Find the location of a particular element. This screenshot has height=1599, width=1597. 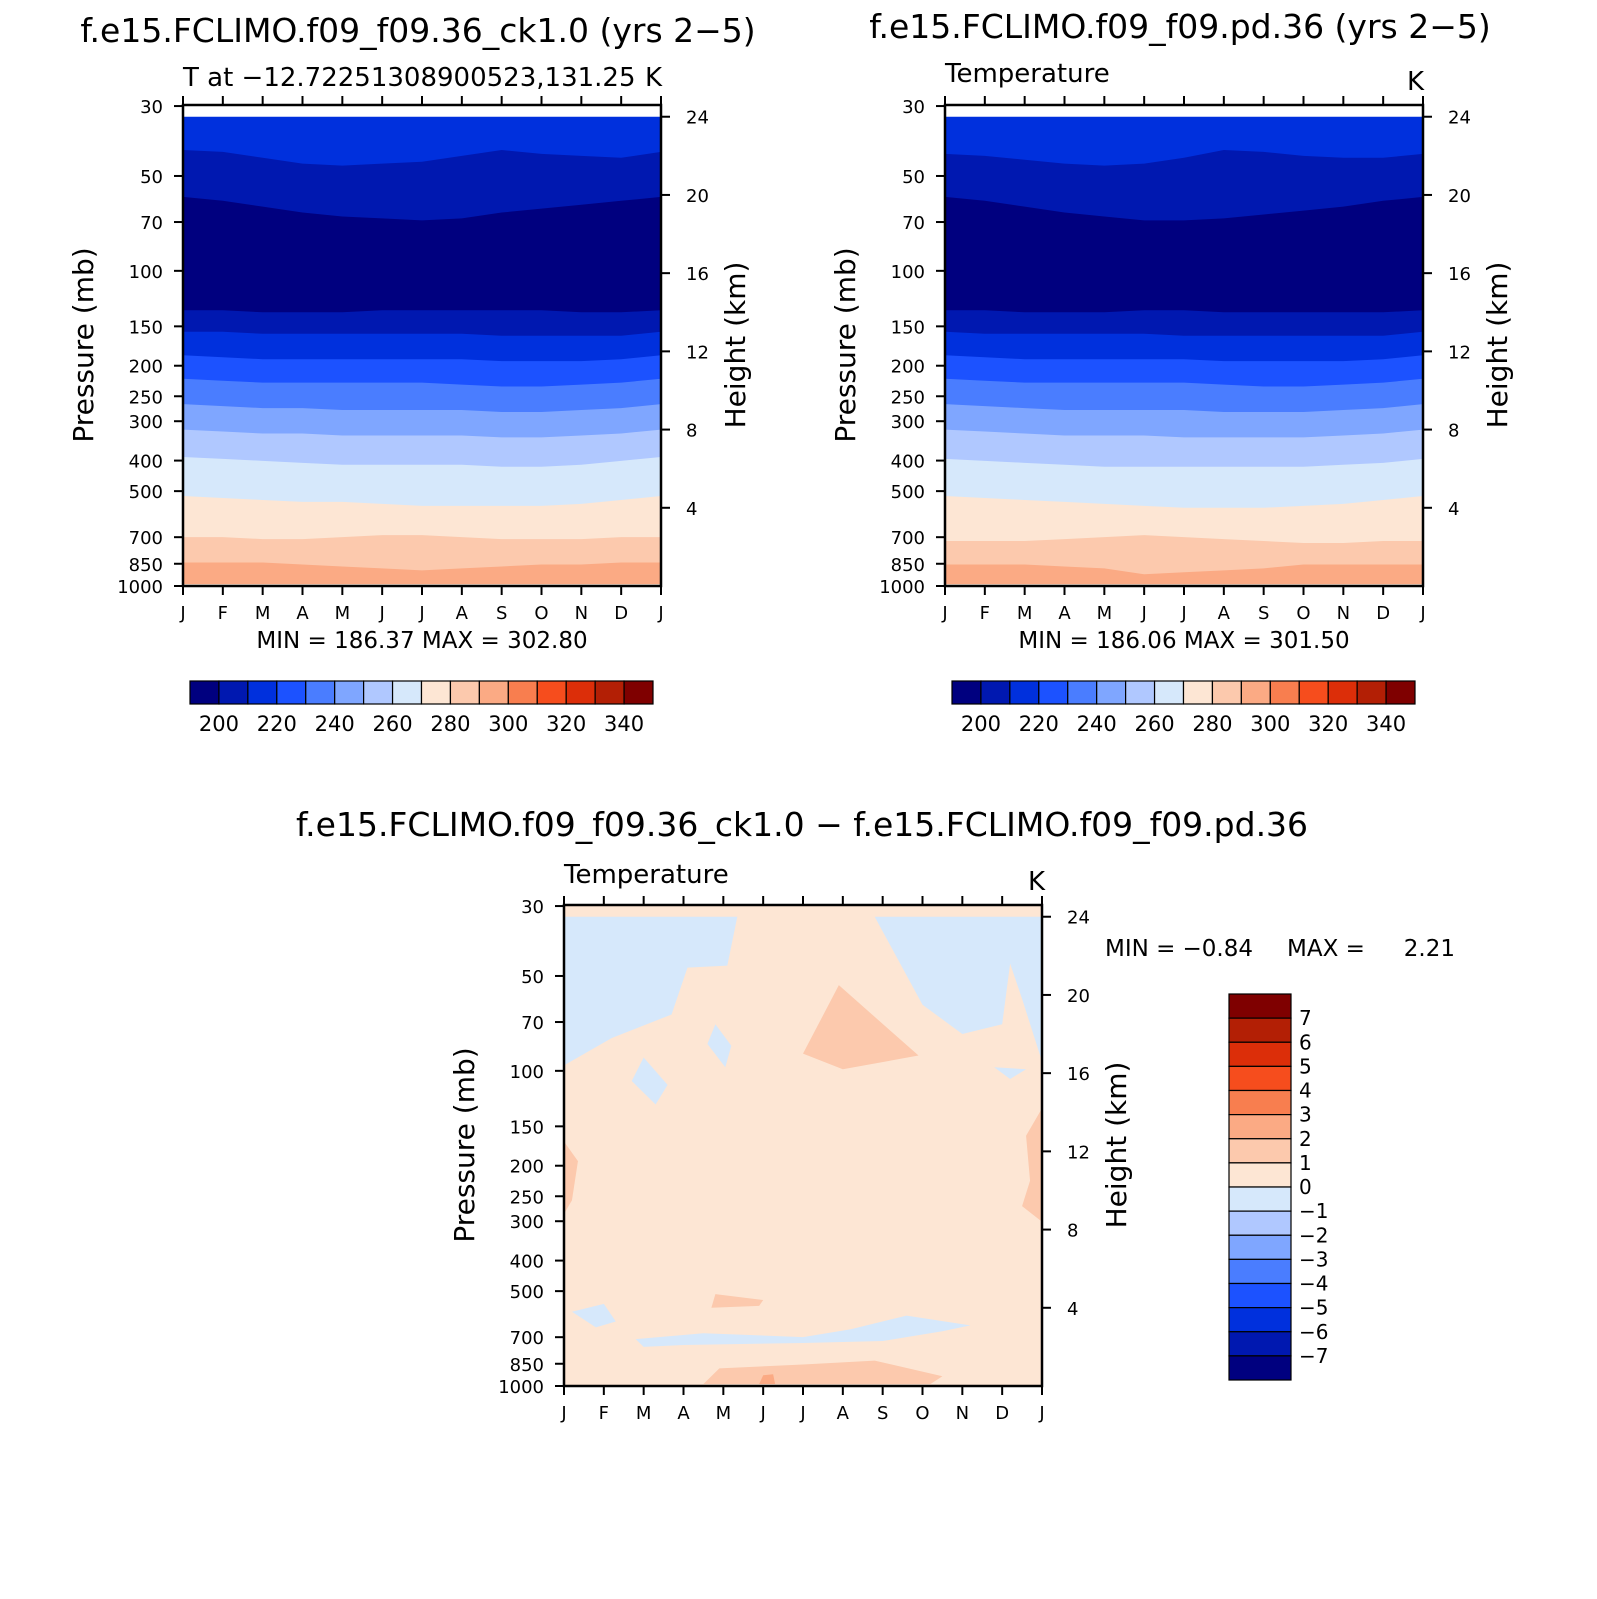

panel-1-colorbar: 200 220 240 260 280 300 320 340 is located at coordinates (421, 708).